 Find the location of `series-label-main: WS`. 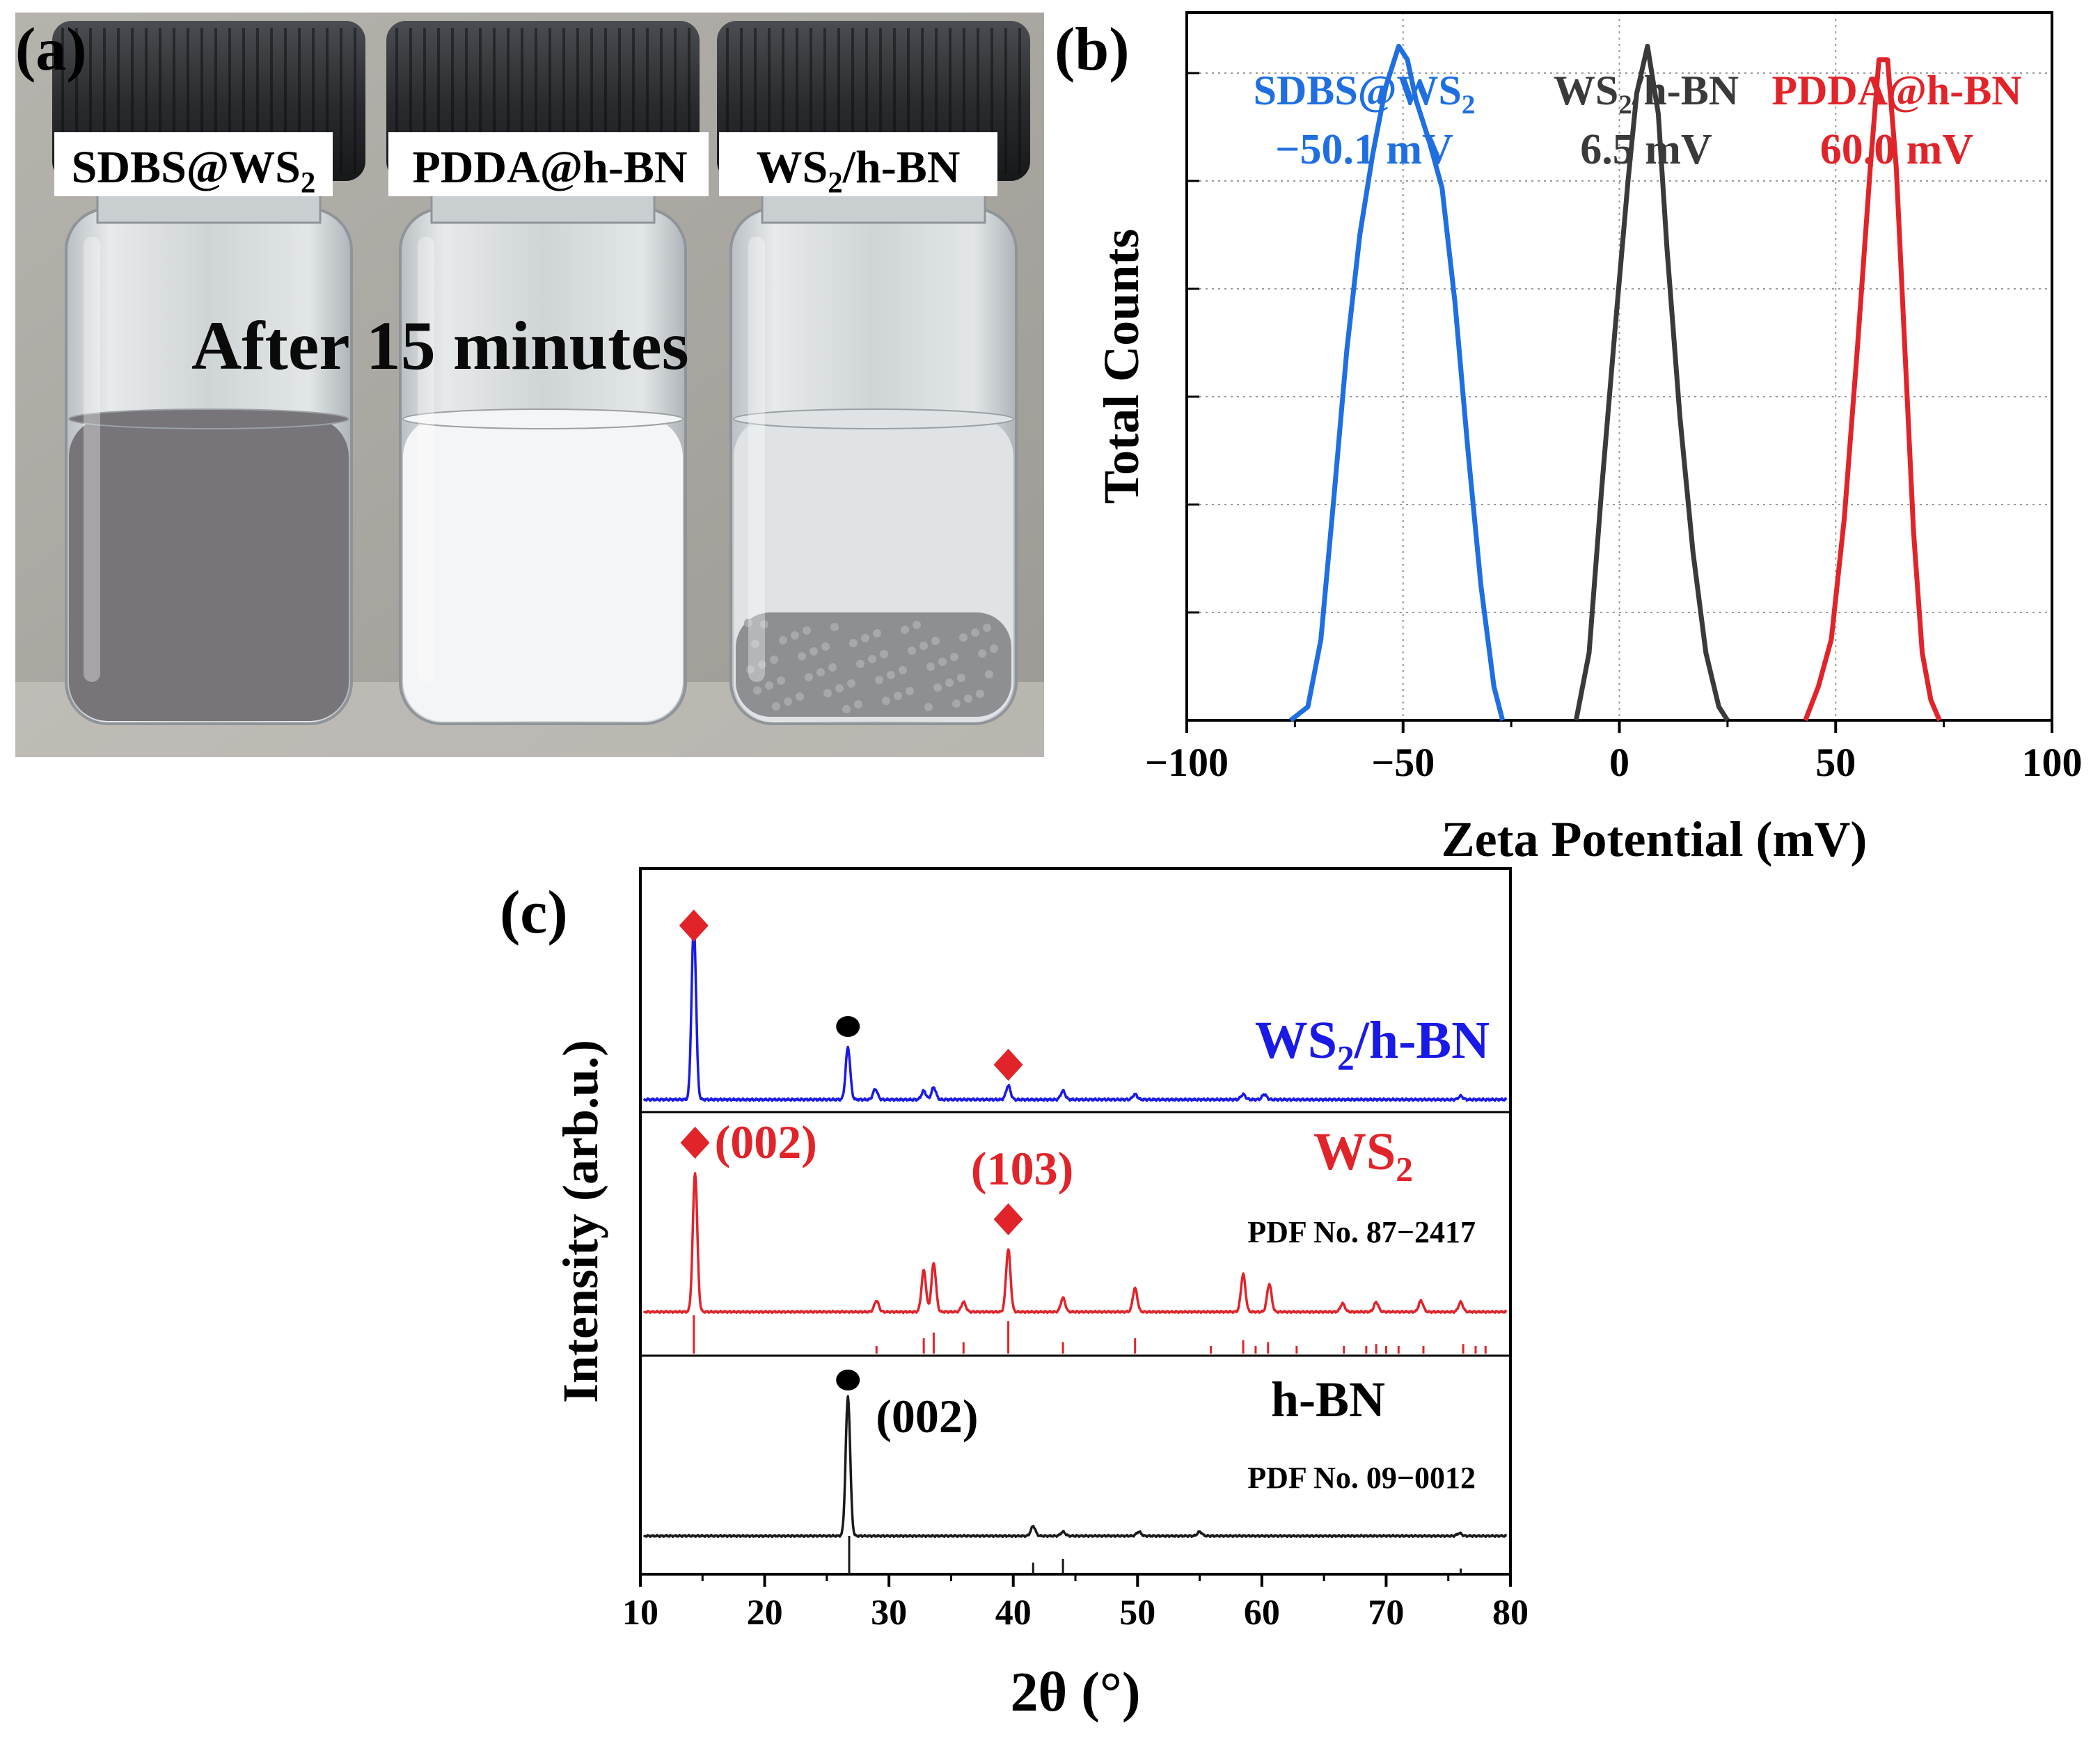

series-label-main: WS is located at coordinates (1586, 90).